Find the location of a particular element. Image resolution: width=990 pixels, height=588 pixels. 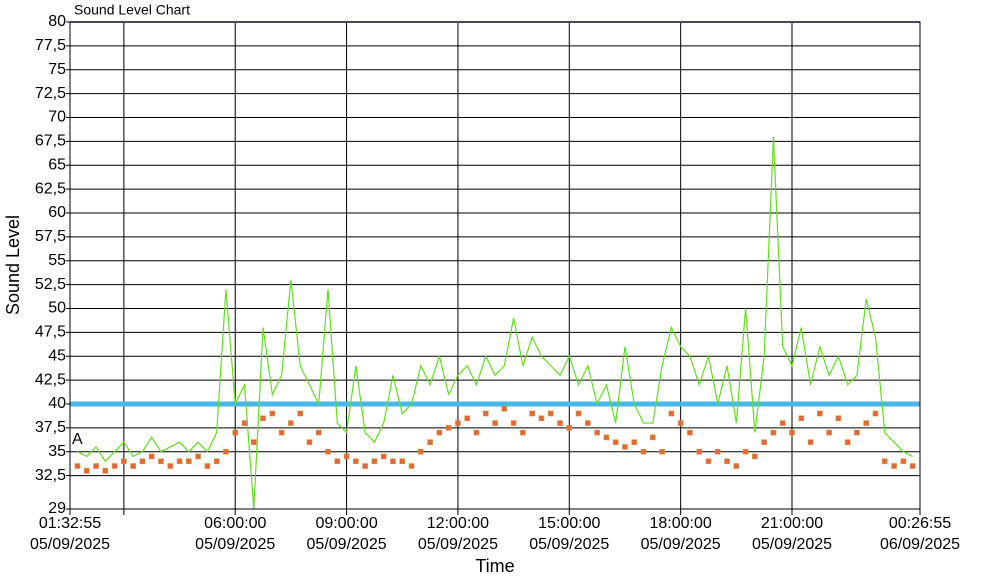

annotation: A is located at coordinates (77, 439).